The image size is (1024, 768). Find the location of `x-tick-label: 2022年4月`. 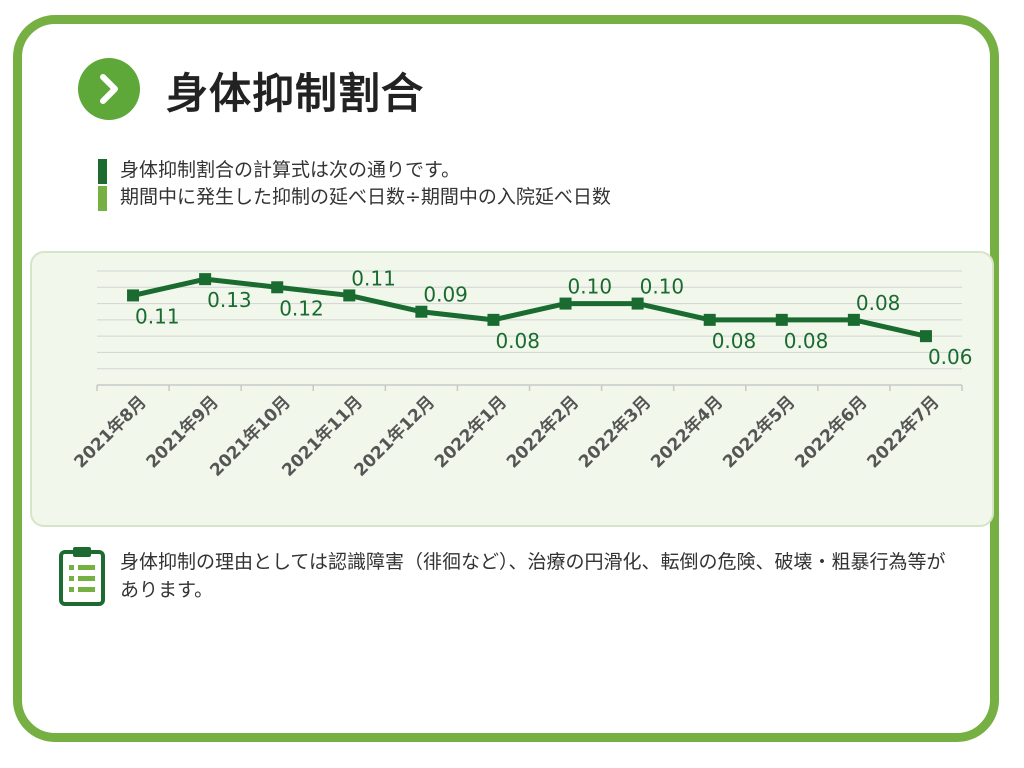

x-tick-label: 2022年4月 is located at coordinates (687, 432).